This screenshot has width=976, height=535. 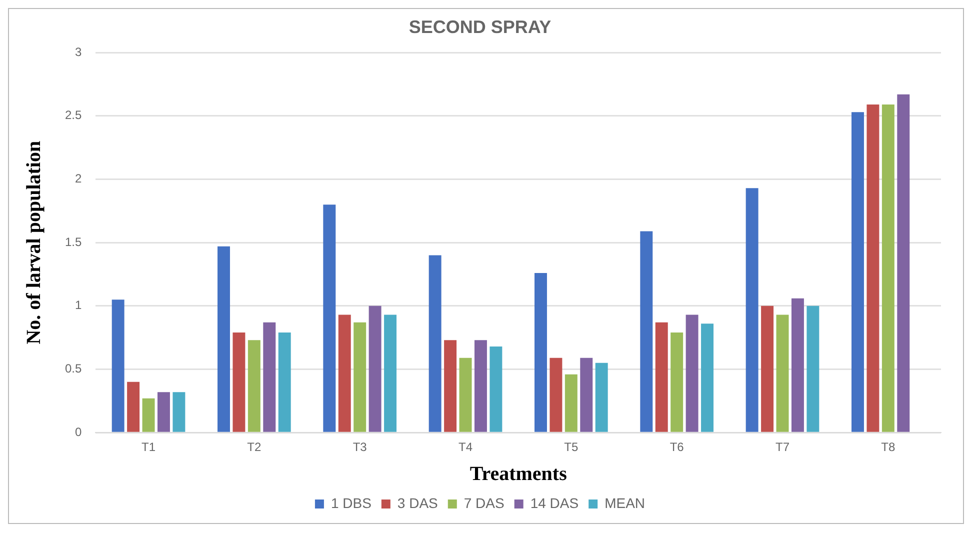 I want to click on y-tick-label: 0, so click(x=78, y=431).